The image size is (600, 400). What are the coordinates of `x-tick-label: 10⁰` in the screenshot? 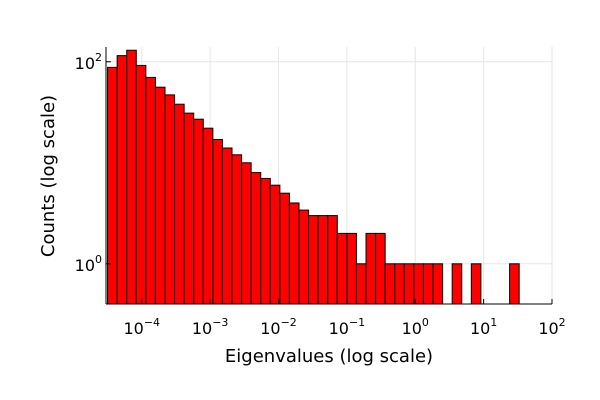 It's located at (415, 327).